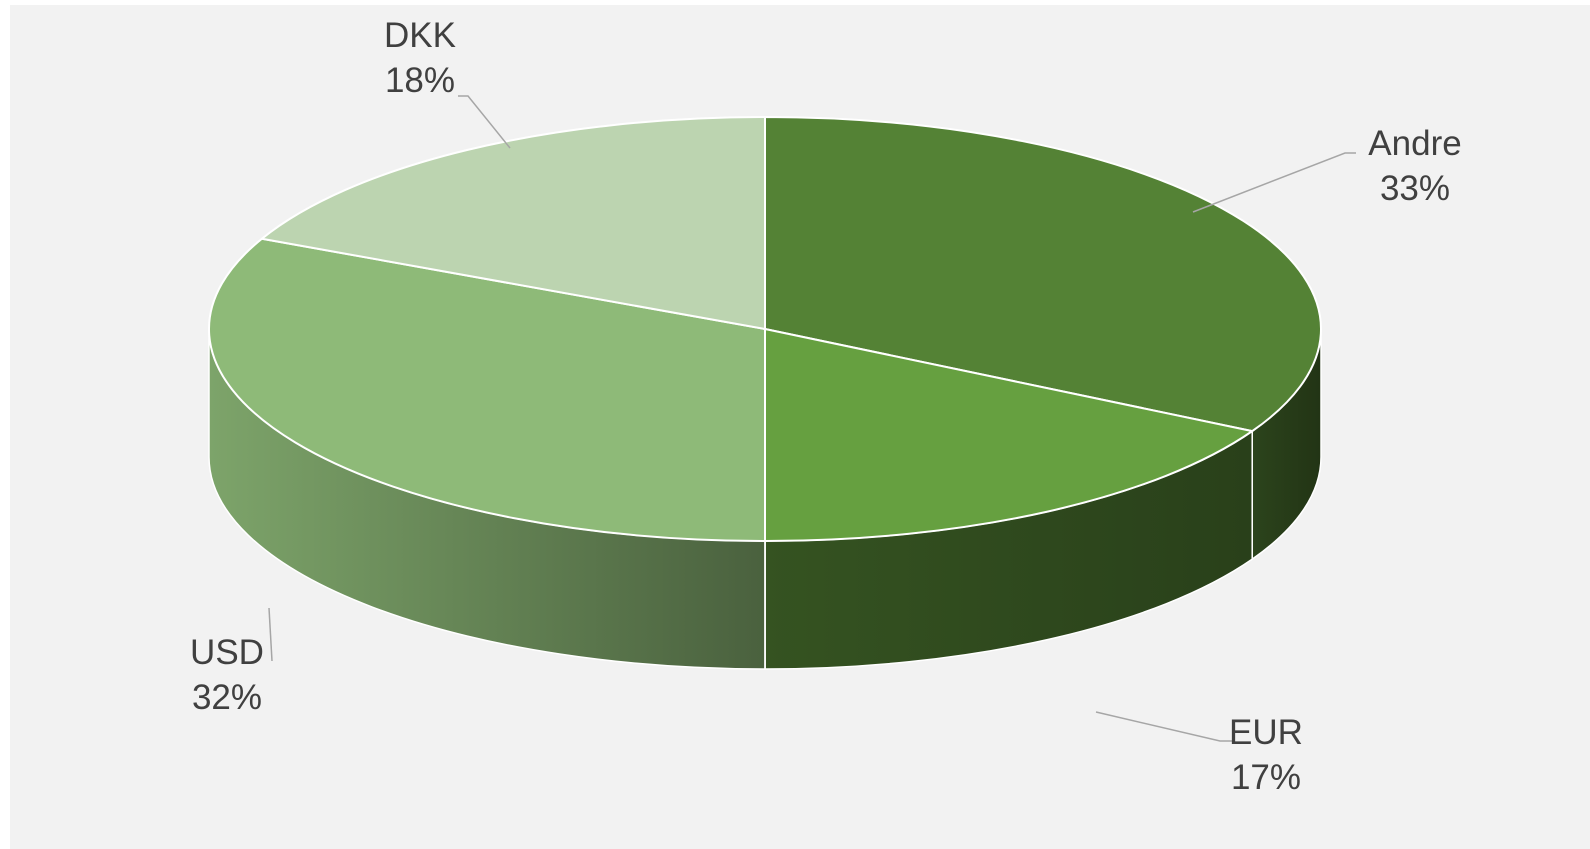  Describe the element at coordinates (487, 389) in the screenshot. I see `pie-slice-usd` at that location.